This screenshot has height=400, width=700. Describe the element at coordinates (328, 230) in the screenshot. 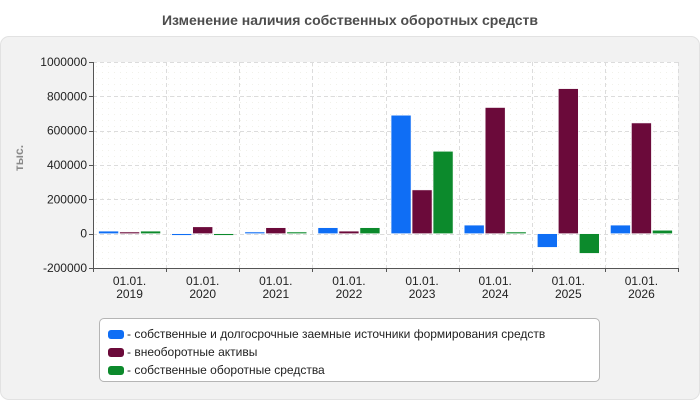

I see `bar-1-2022` at that location.